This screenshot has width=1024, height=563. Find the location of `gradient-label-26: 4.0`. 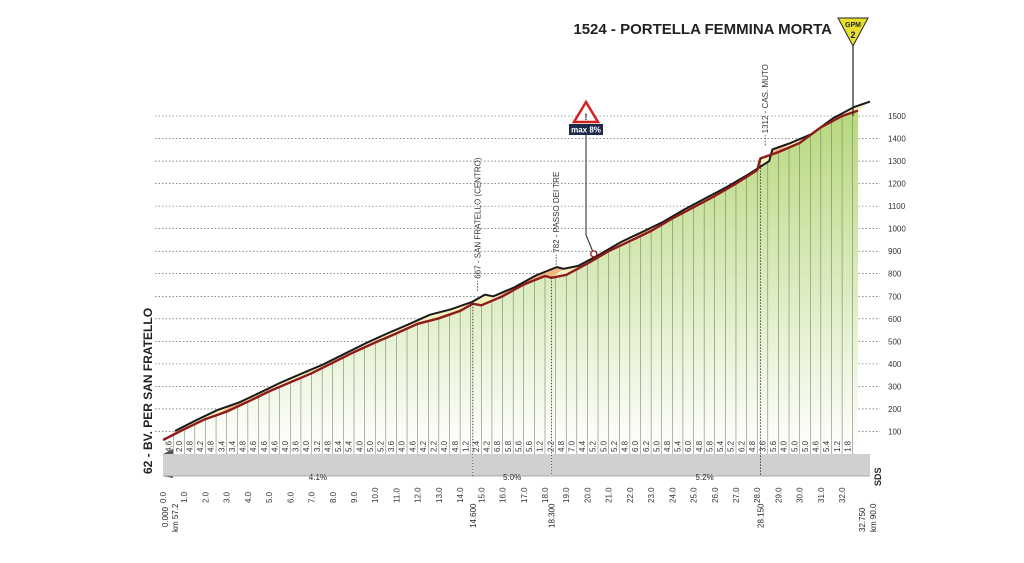

gradient-label-26: 4.0 is located at coordinates (444, 446).